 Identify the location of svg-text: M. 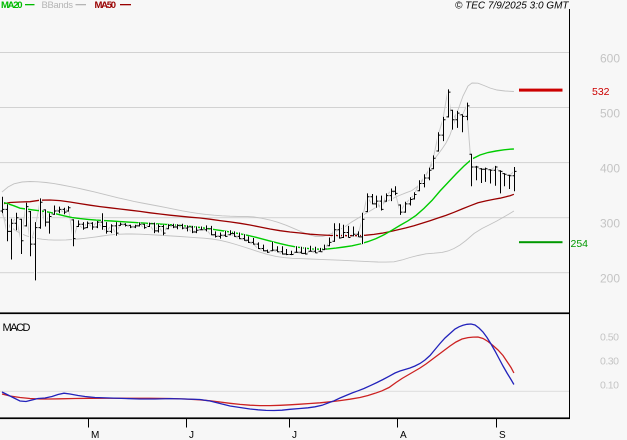
(95, 435).